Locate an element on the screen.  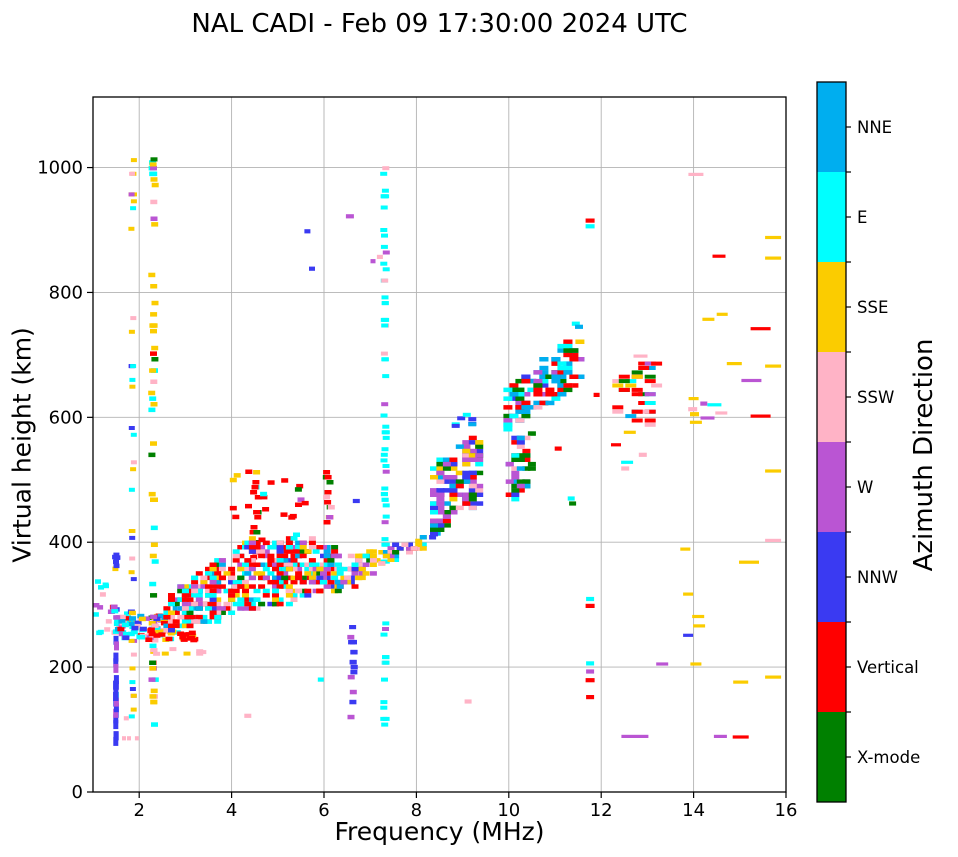
colorbar-segment-SSE is located at coordinates (831, 307).